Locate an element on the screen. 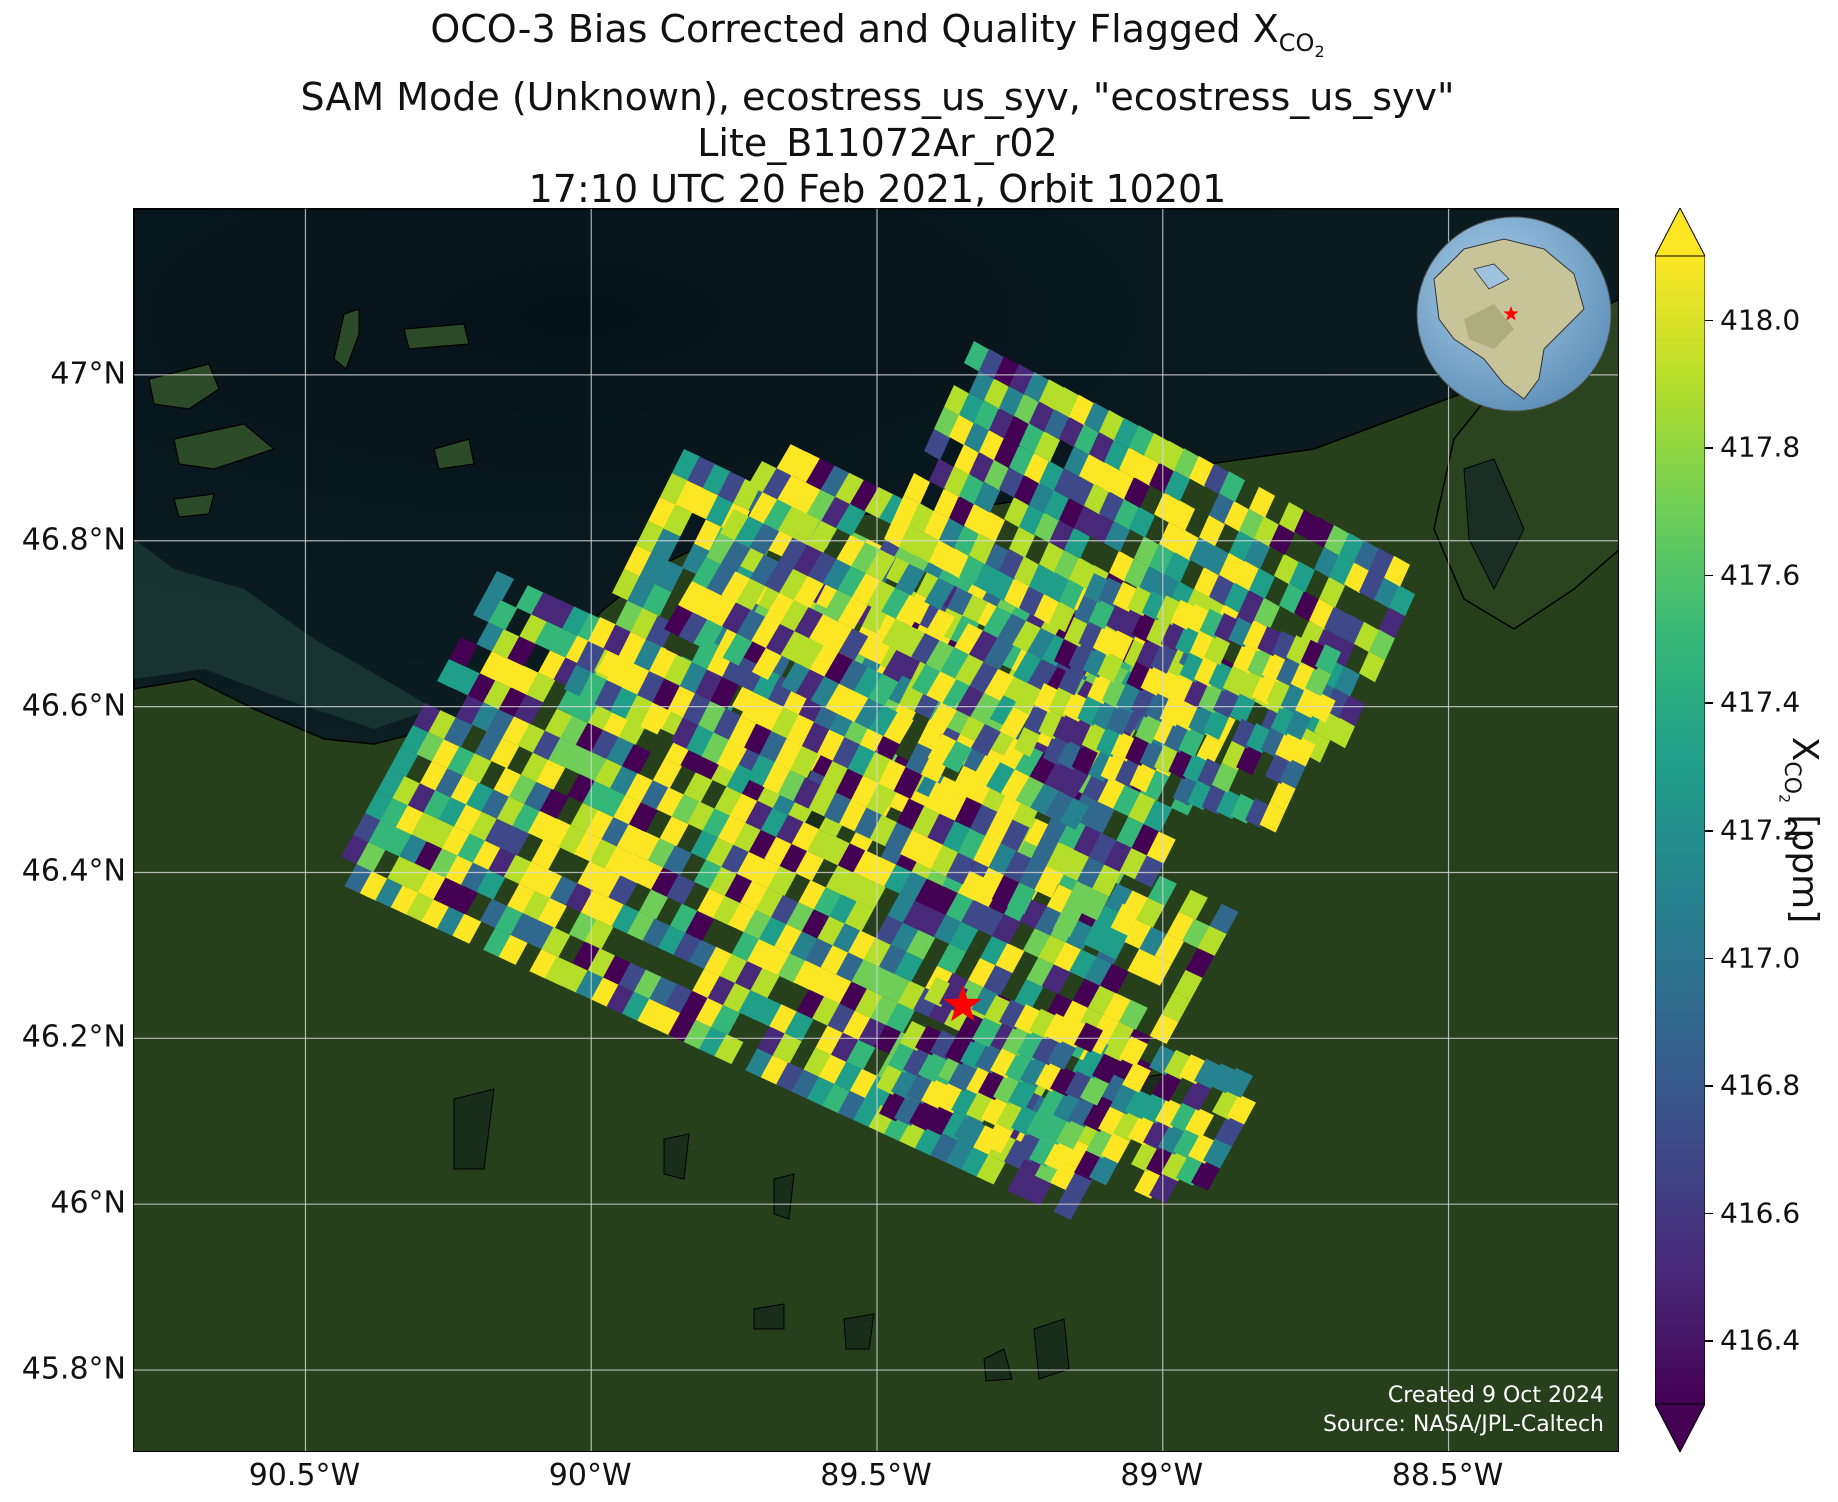  colorbar-tick-label: 417.8 is located at coordinates (1760, 447).